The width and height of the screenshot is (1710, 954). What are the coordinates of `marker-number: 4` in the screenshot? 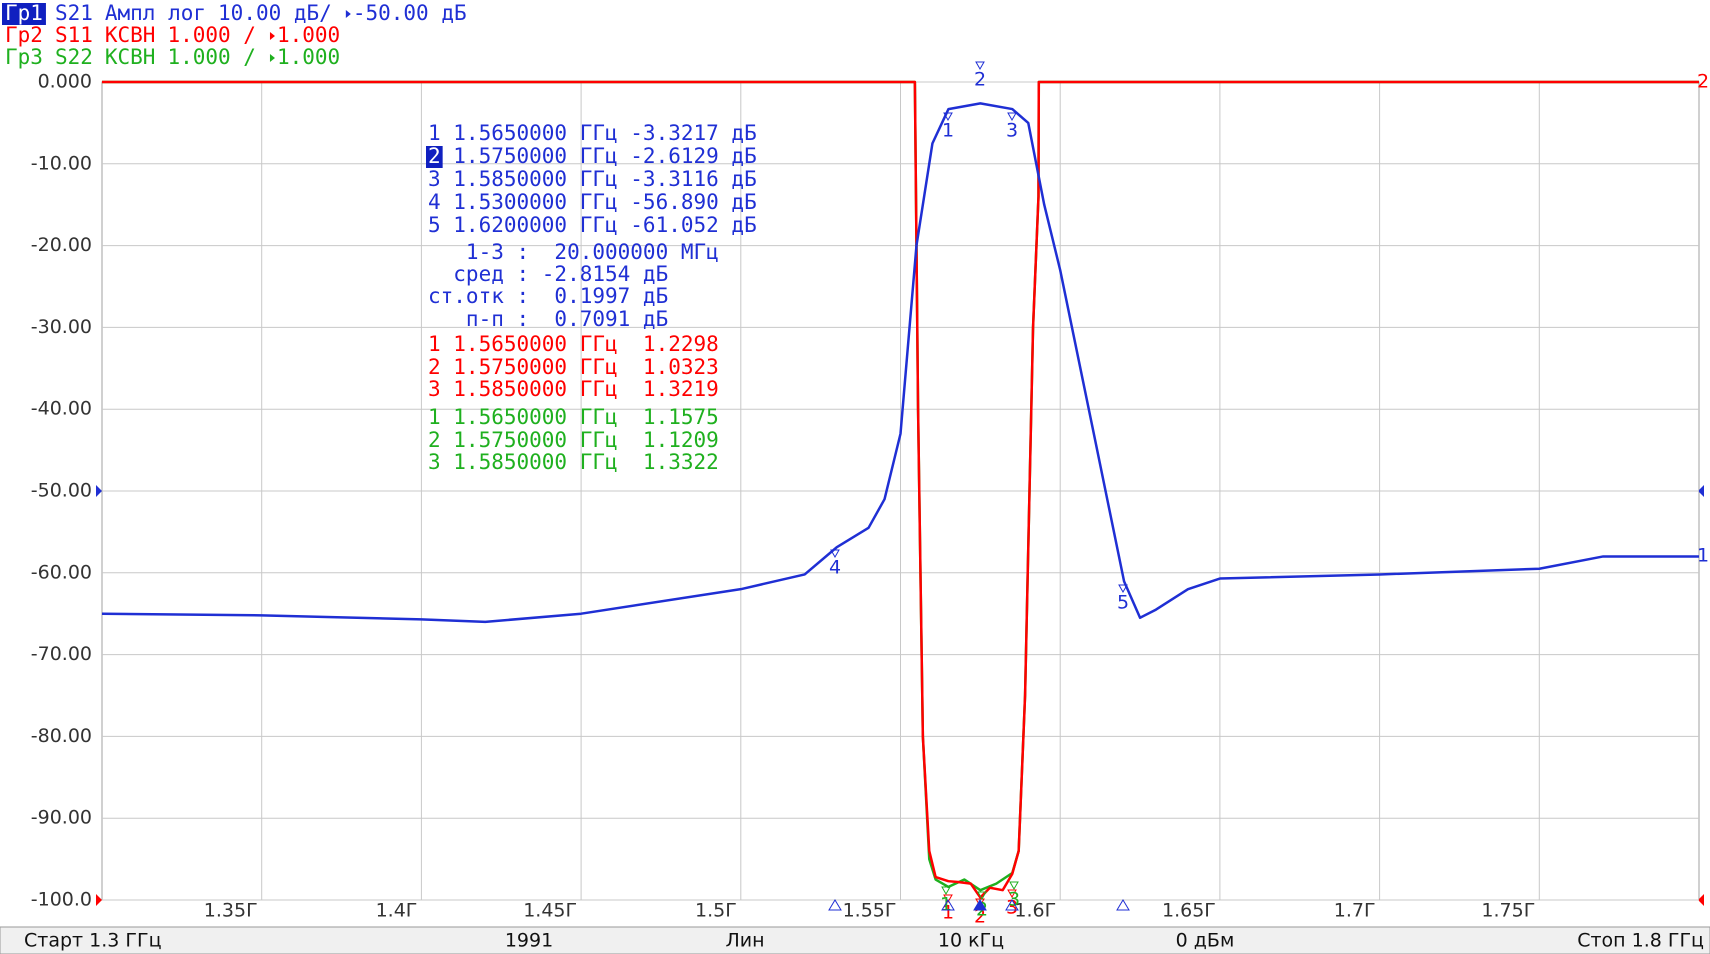 It's located at (434, 202).